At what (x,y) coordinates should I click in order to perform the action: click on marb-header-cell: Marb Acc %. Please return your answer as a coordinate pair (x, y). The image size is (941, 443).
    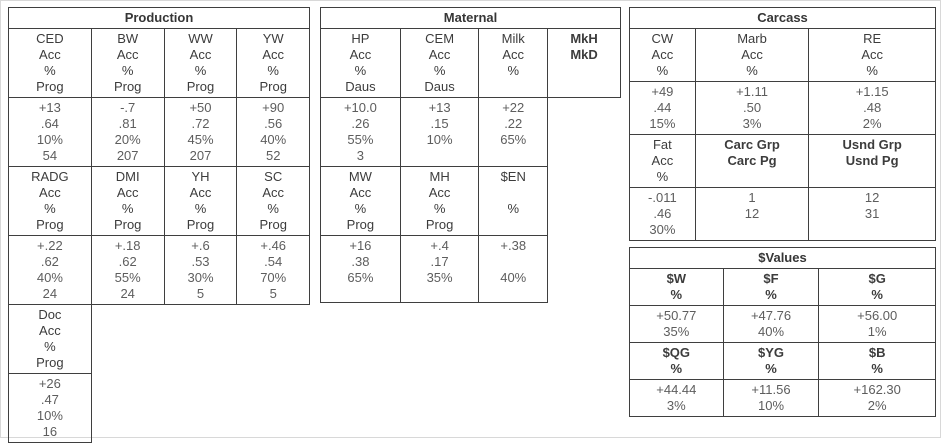
    Looking at the image, I should click on (752, 55).